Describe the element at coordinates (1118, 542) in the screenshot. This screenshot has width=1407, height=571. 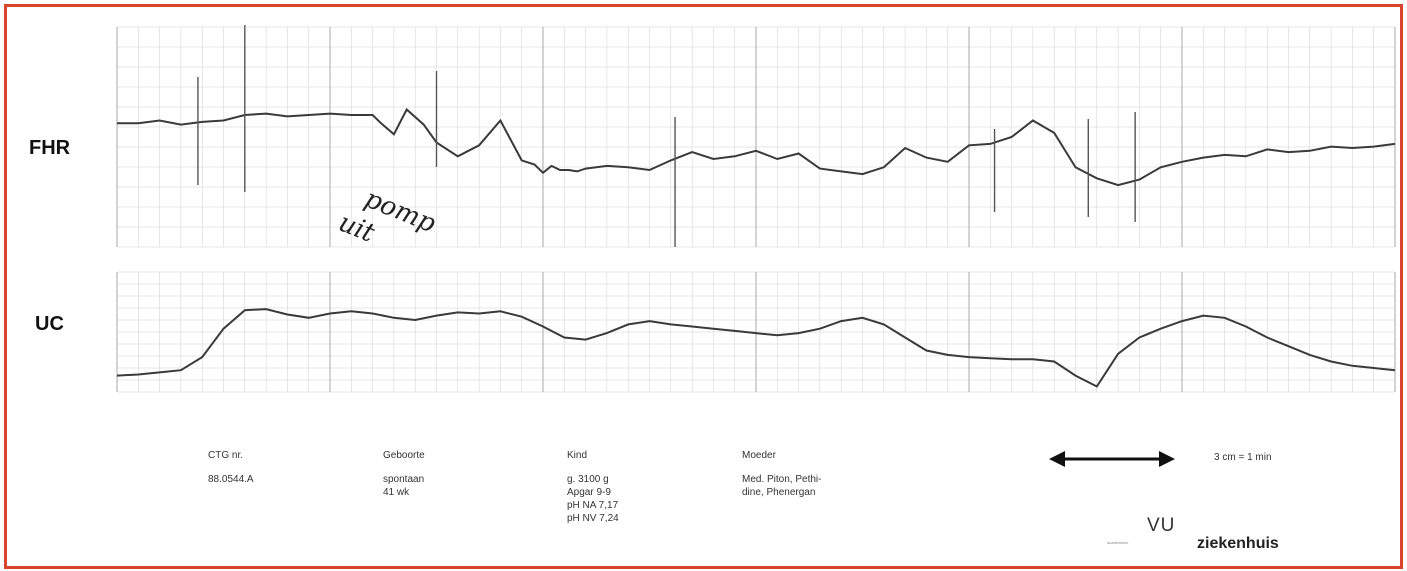
I see `brand-small-text: academisch` at that location.